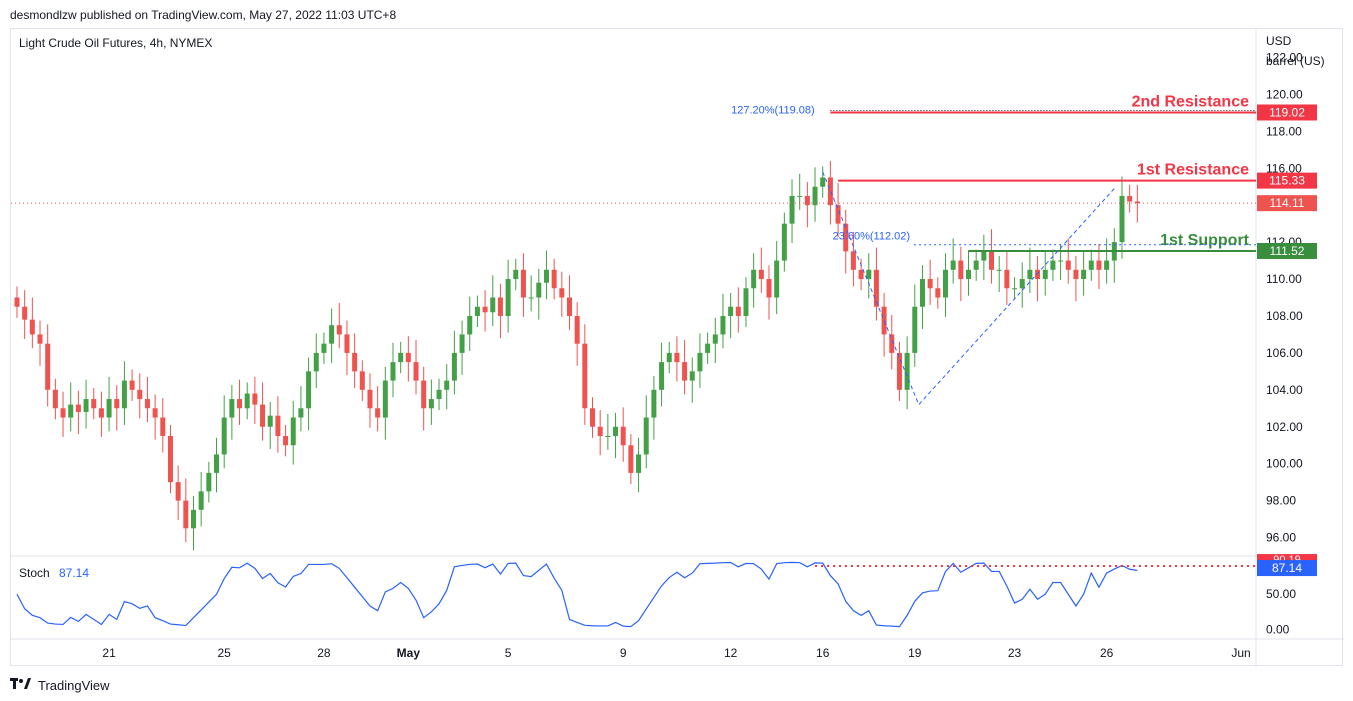 This screenshot has height=701, width=1353. I want to click on axis-currency: USD, so click(1279, 41).